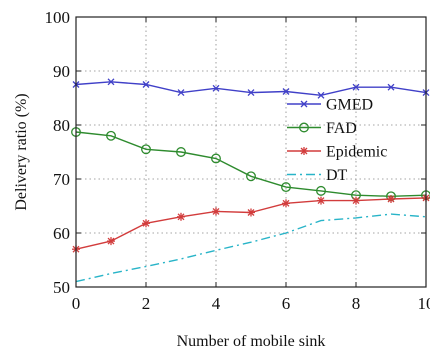 This screenshot has width=430, height=361. Describe the element at coordinates (337, 175) in the screenshot. I see `legend-label-dt: DT` at that location.